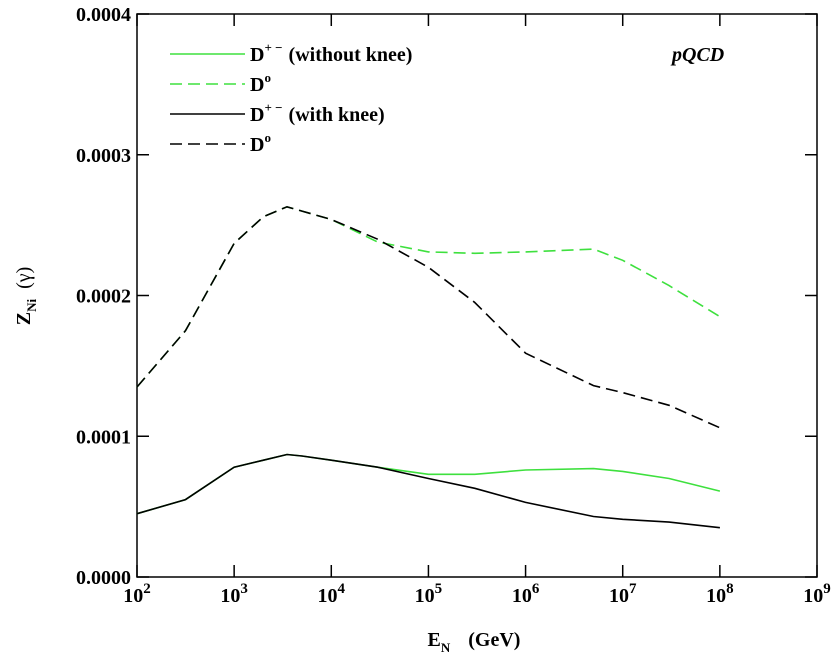 The width and height of the screenshot is (834, 653). What do you see at coordinates (439, 589) in the screenshot?
I see `x-tick-exponent: 5` at bounding box center [439, 589].